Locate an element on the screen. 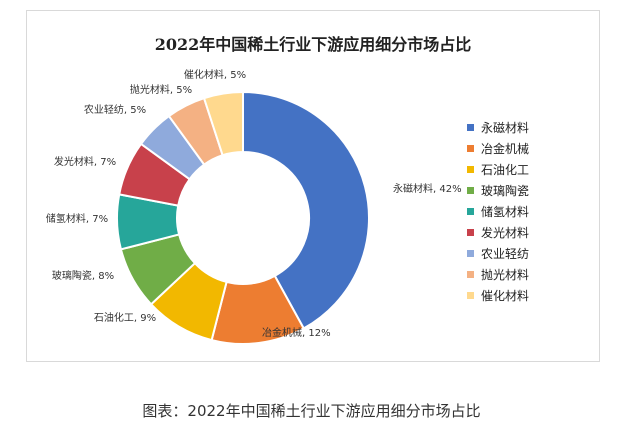 The image size is (623, 431). legend-label: 抛光材料 is located at coordinates (505, 275).